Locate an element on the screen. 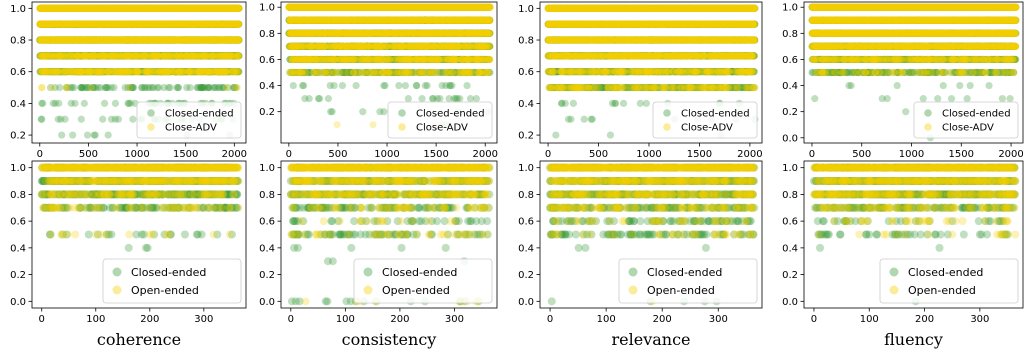 Image resolution: width=1028 pixels, height=354 pixels. points is located at coordinates (139, 71).